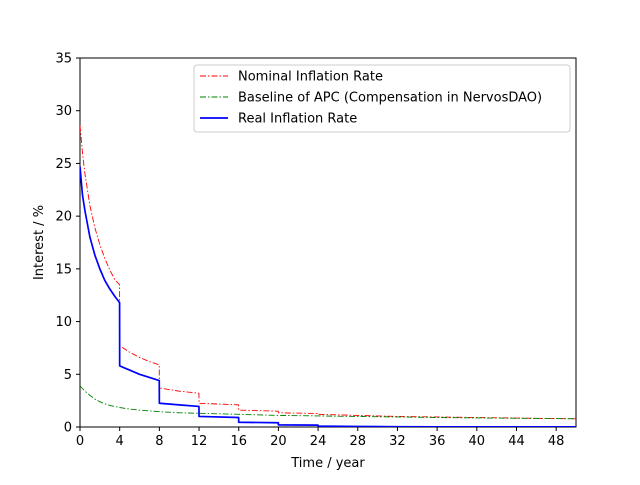 The width and height of the screenshot is (640, 485). What do you see at coordinates (120, 441) in the screenshot?
I see `x-tick-label: 4` at bounding box center [120, 441].